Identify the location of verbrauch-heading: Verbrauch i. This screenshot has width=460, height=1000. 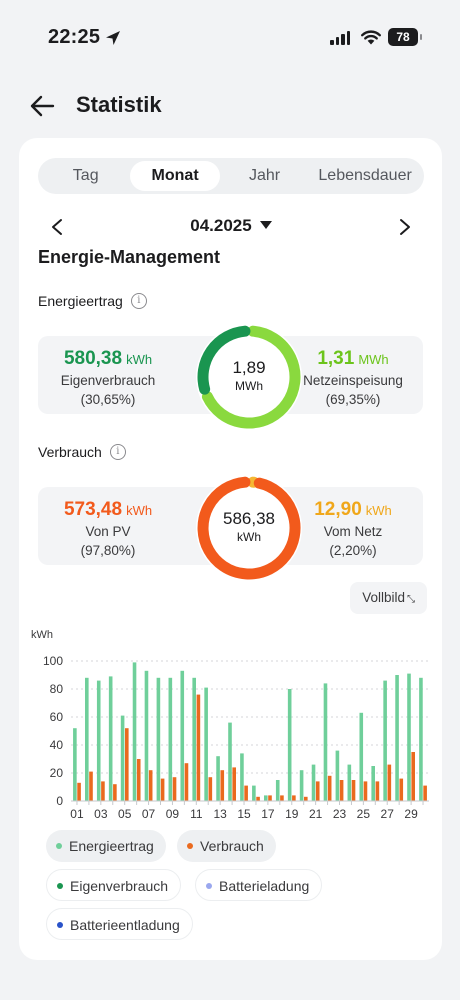
(82, 452).